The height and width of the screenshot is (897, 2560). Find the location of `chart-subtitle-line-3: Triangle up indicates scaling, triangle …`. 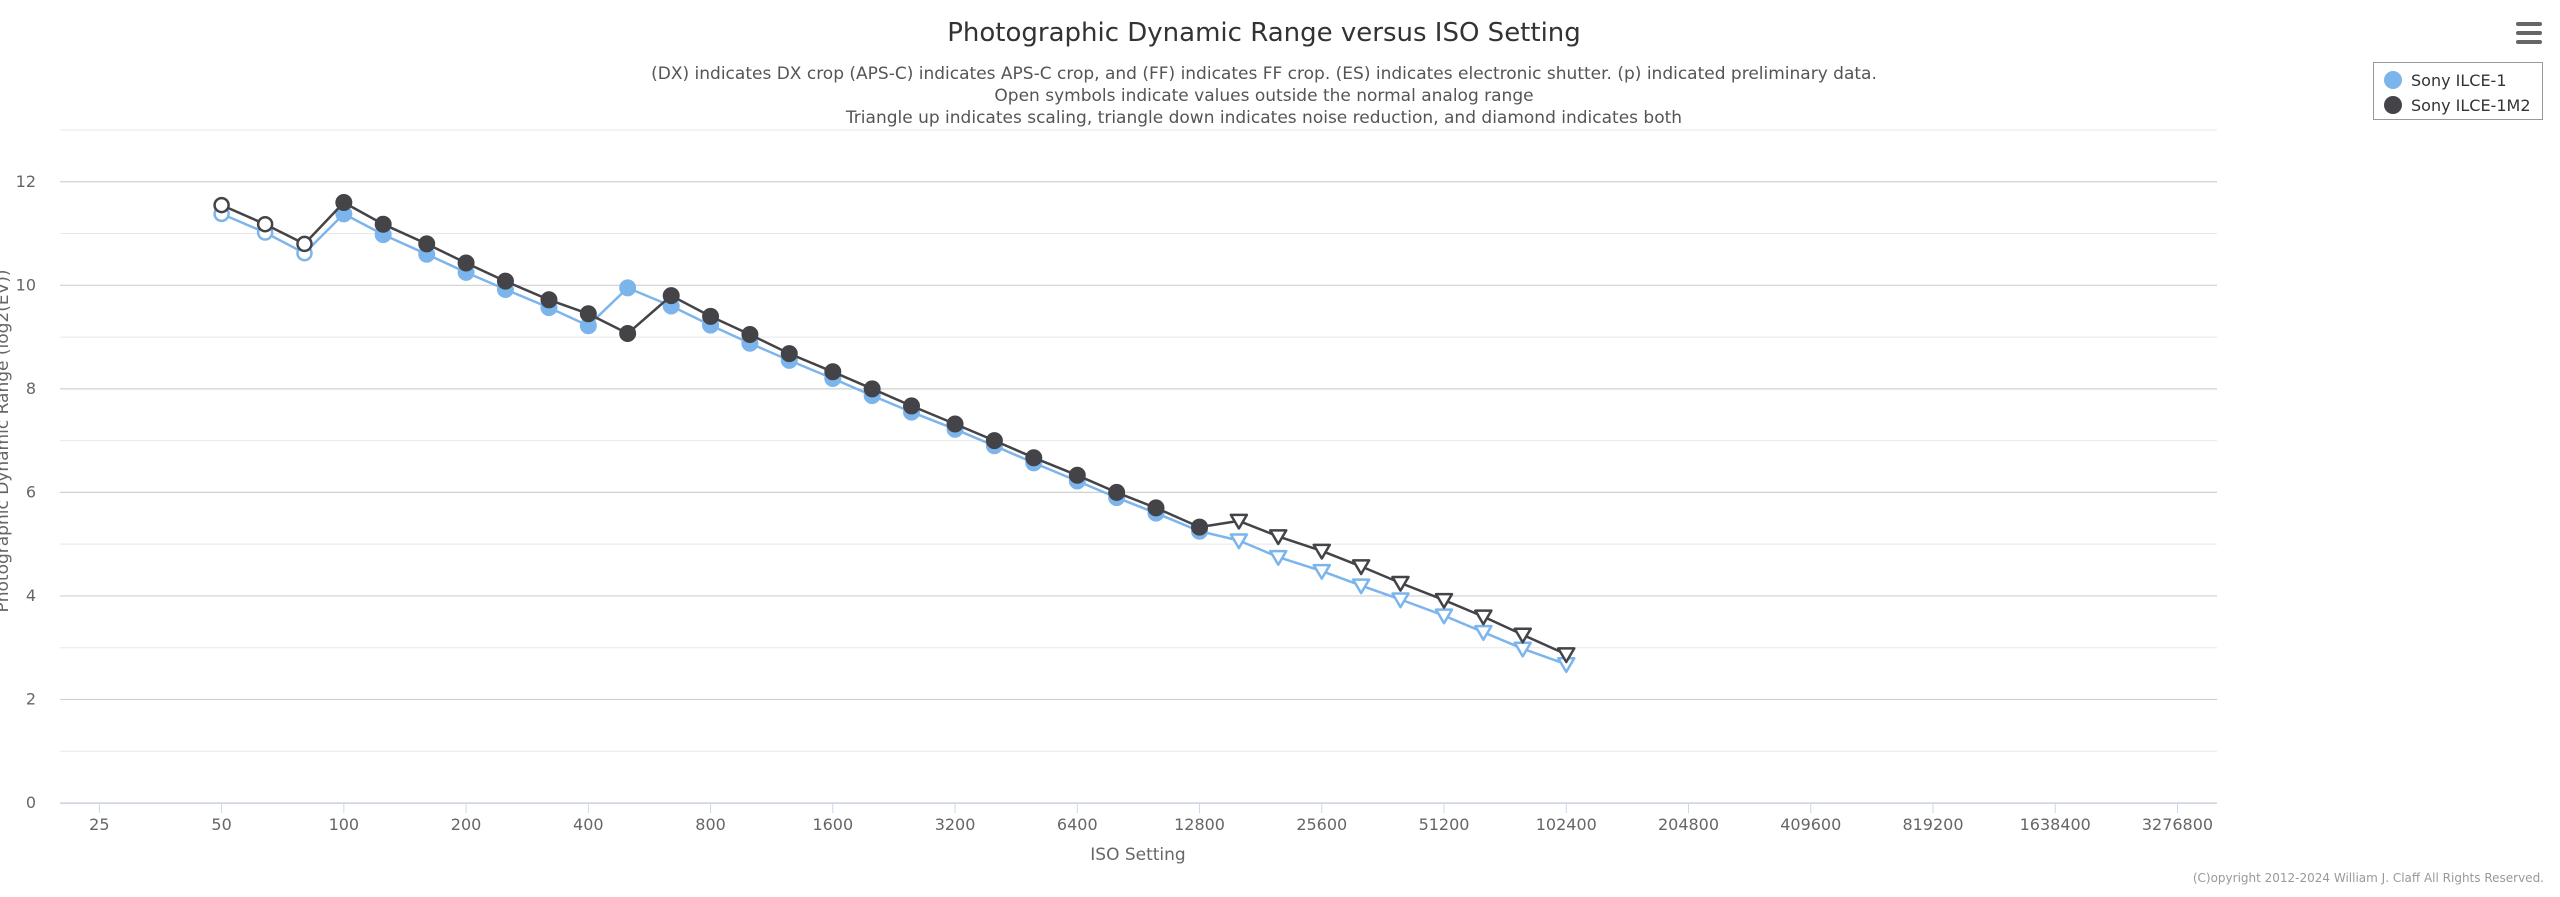

chart-subtitle-line-3: Triangle up indicates scaling, triangle … is located at coordinates (1263, 118).